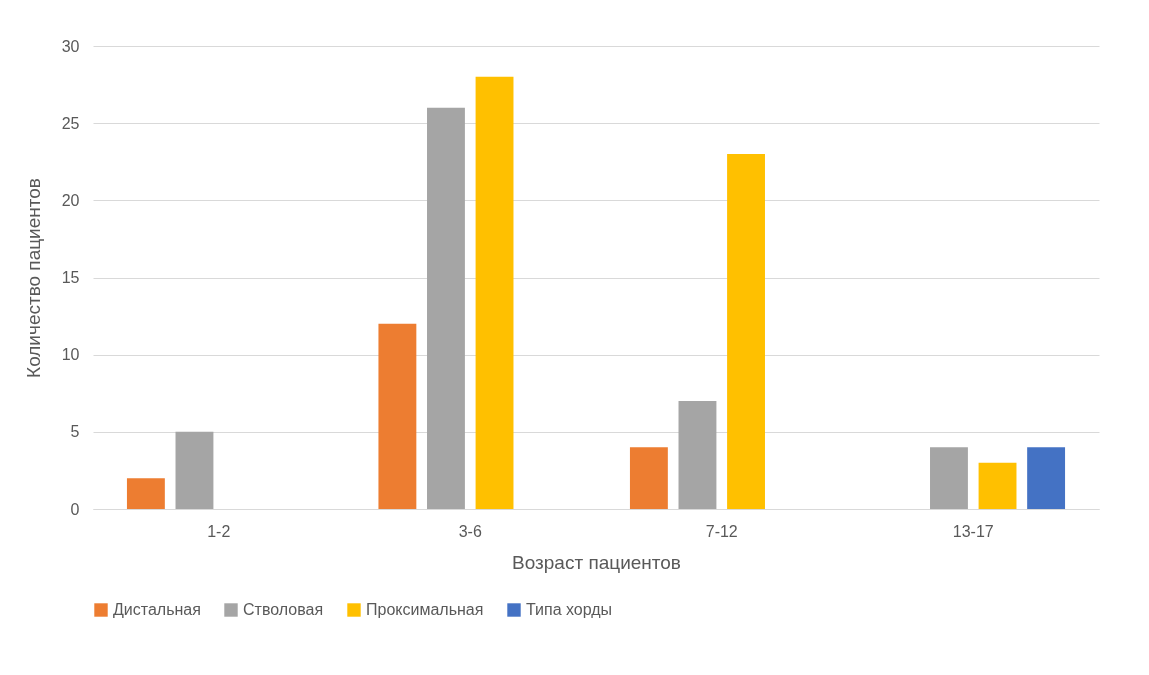  I want to click on legend-label: Типа хорды, so click(569, 609).